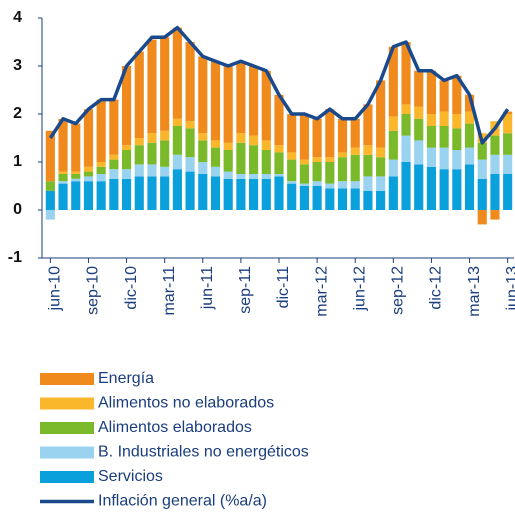 The image size is (515, 515). Describe the element at coordinates (283, 287) in the screenshot. I see `x-tick-label: dic-11` at that location.